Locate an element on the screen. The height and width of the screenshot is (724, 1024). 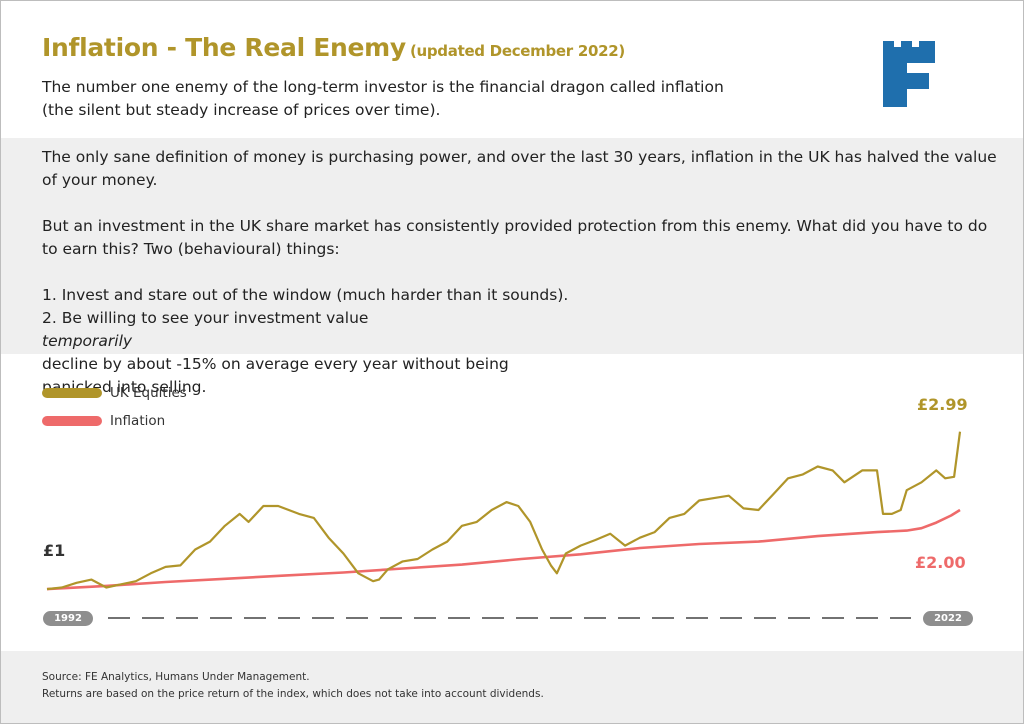
end-value-label-uk-equities: £2.99 is located at coordinates (942, 404).